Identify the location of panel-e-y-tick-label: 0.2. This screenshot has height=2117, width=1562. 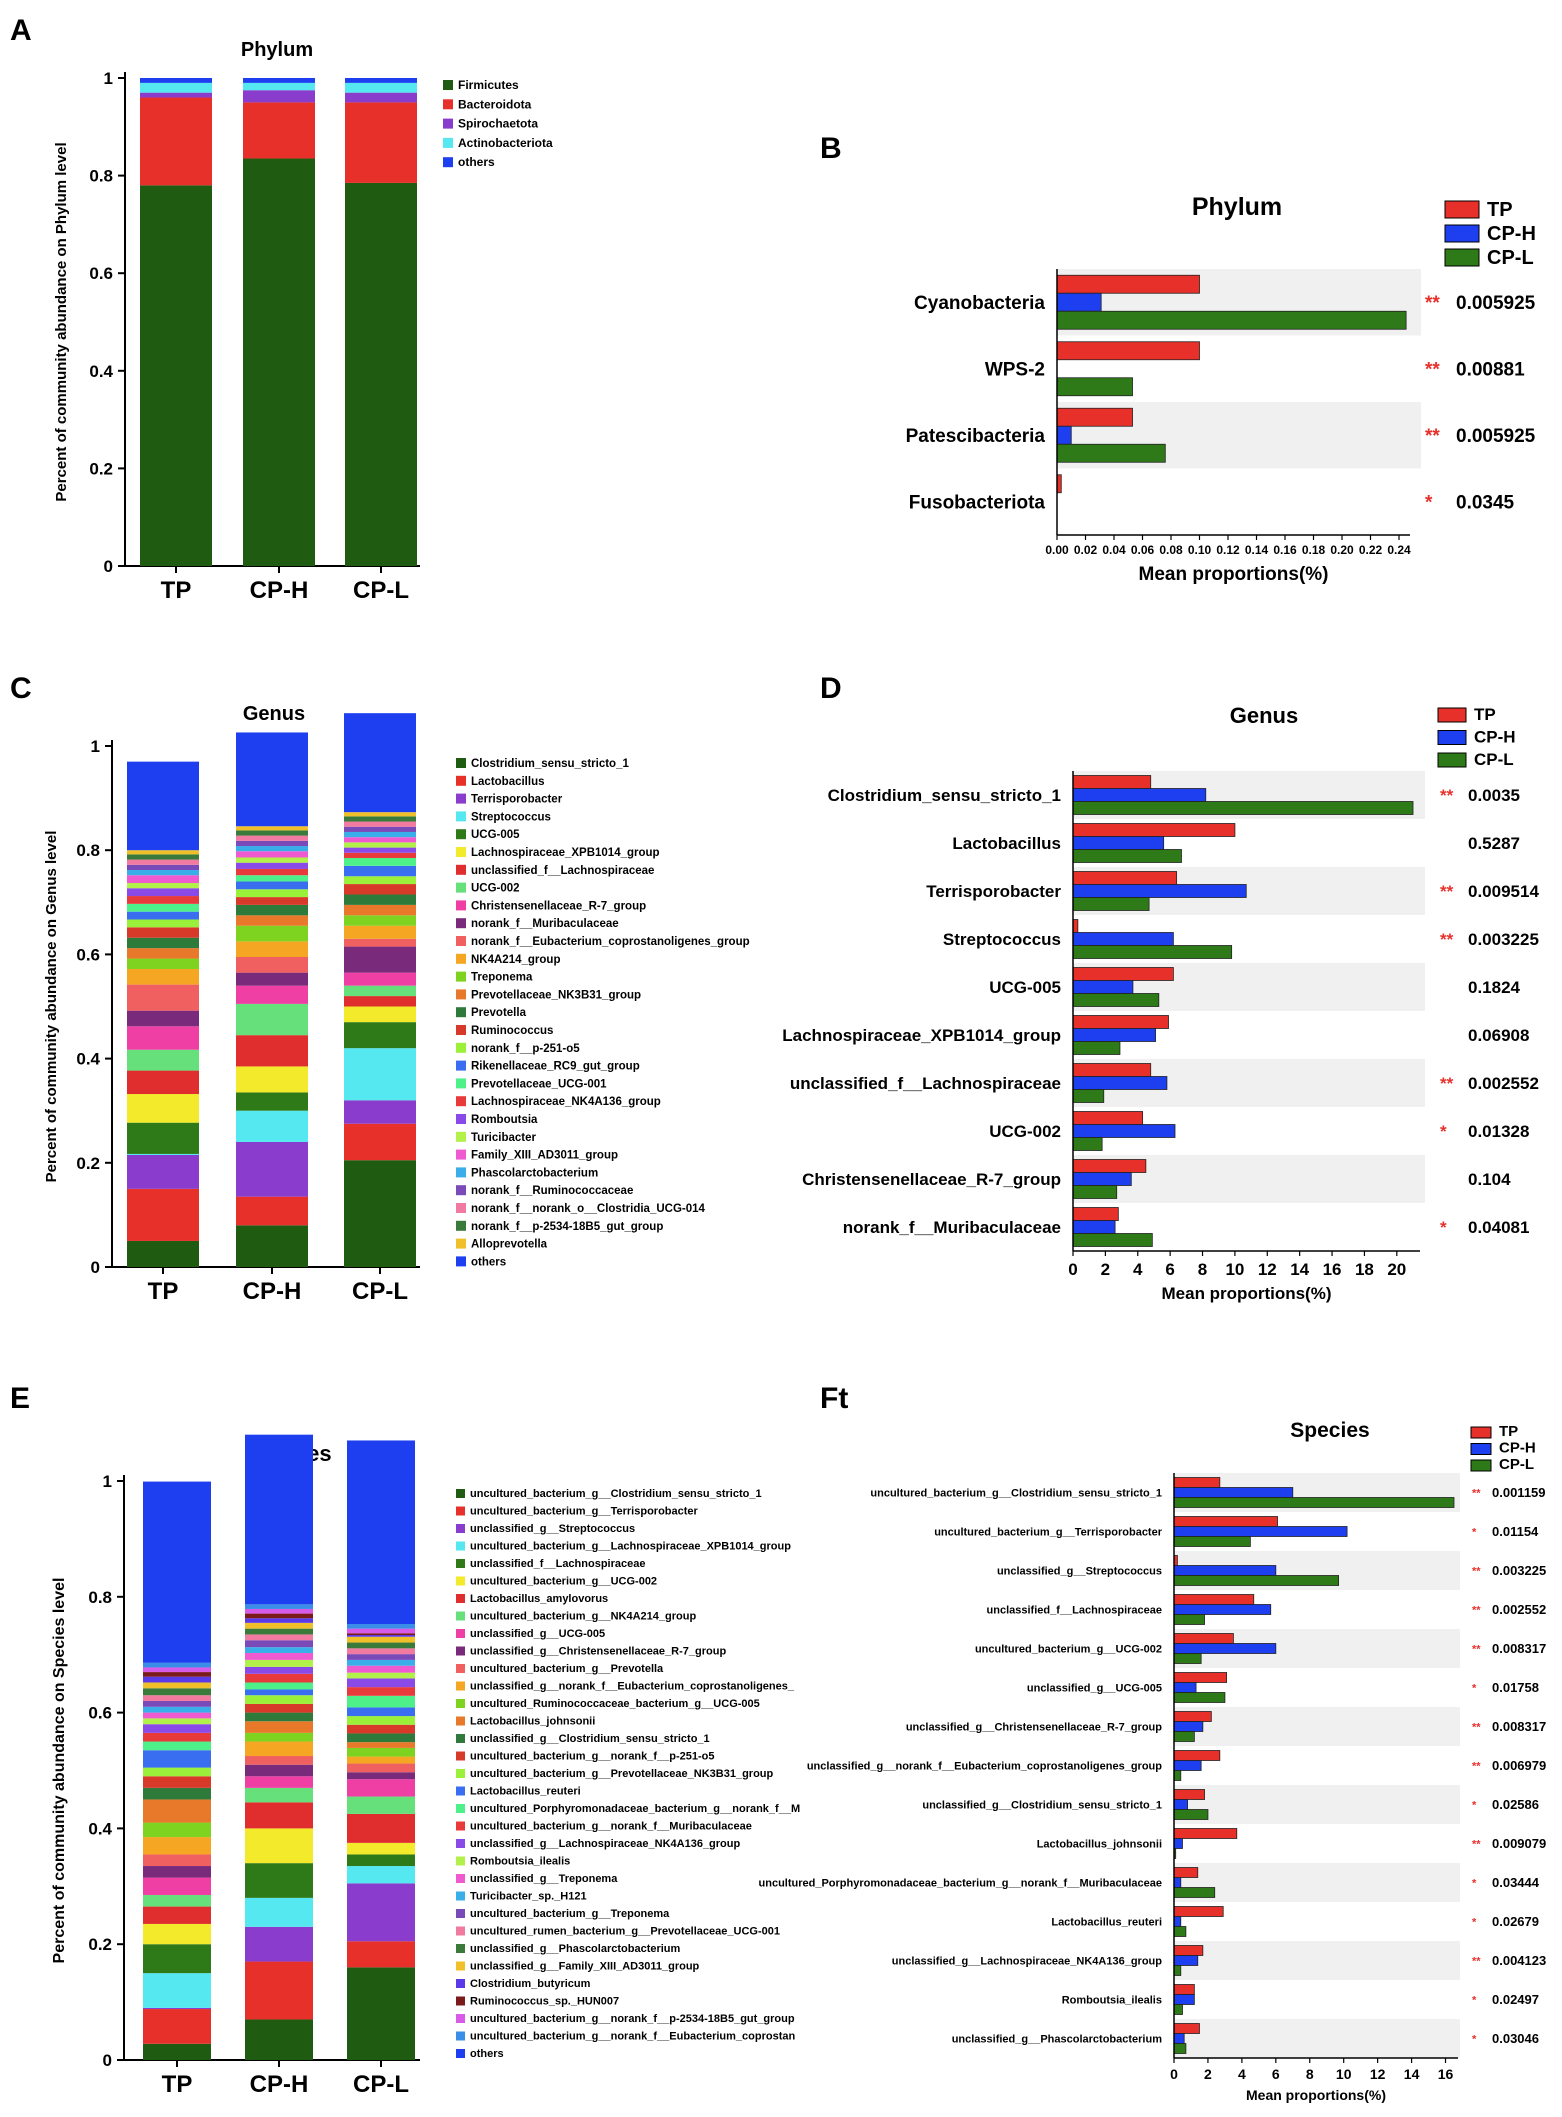
(100, 1944).